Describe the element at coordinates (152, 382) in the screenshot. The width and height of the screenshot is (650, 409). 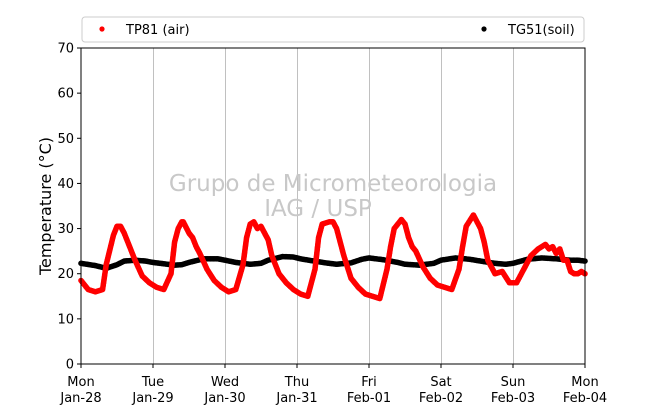
I see `x-tick-label-day: Tue` at that location.